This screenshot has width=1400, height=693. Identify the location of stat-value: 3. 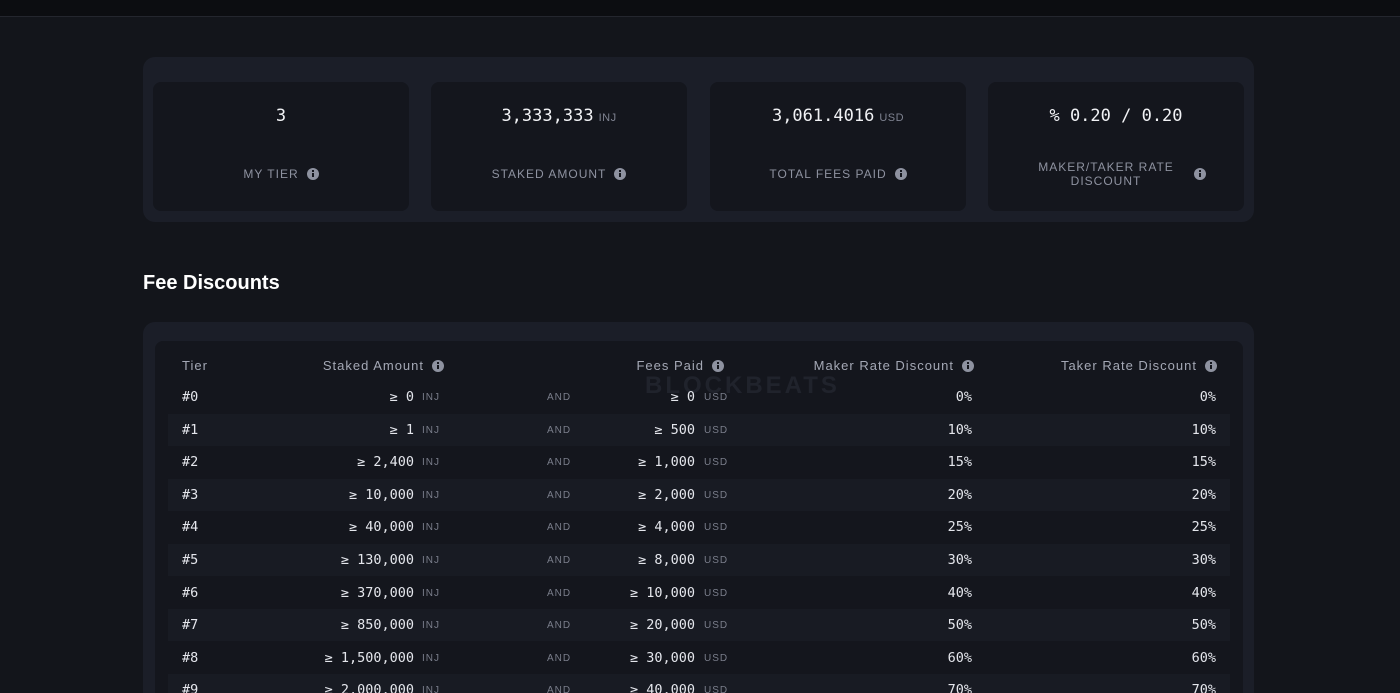
(281, 116).